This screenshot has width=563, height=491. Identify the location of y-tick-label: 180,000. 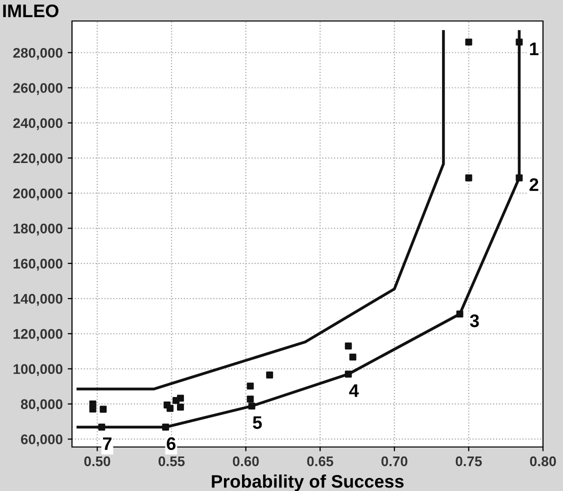
(38, 230).